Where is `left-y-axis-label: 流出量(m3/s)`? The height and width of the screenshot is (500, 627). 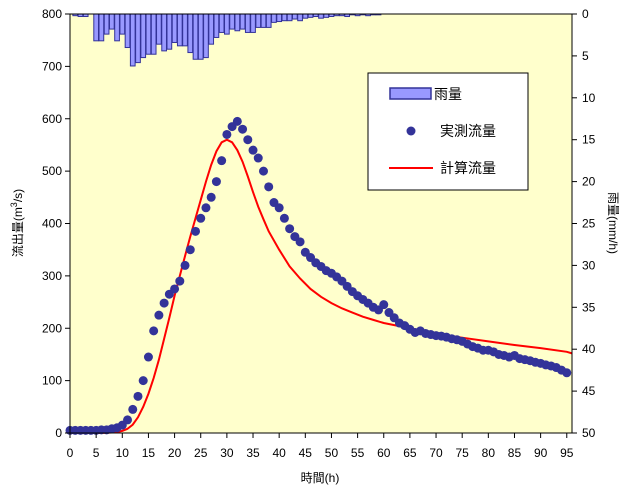 left-y-axis-label: 流出量(m3/s) is located at coordinates (17, 223).